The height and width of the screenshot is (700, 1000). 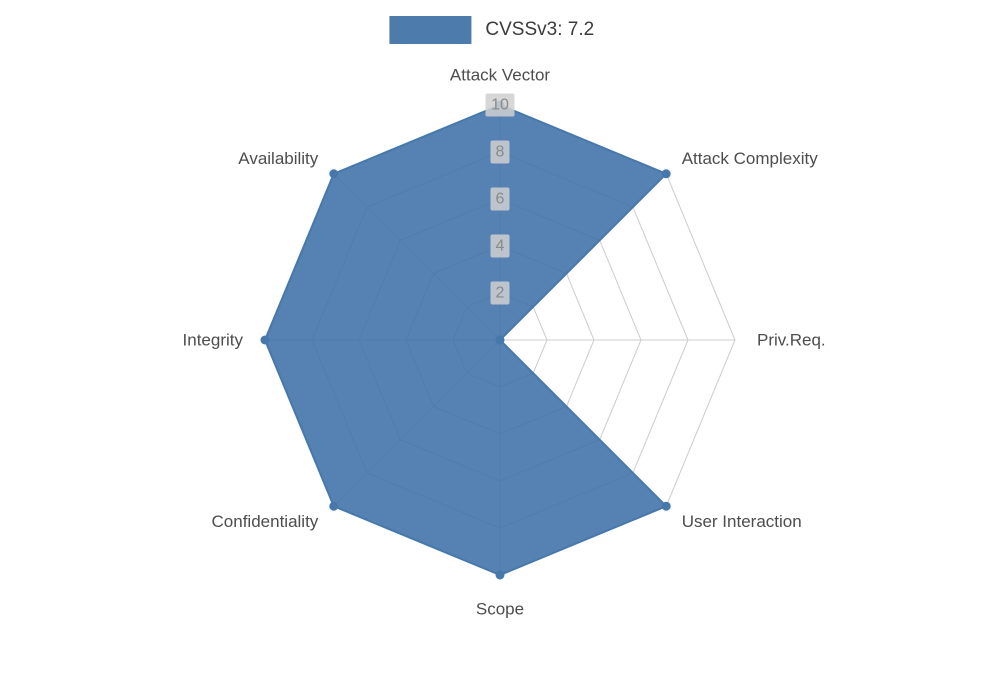 I want to click on axis-label-priv-req-: Priv.Req., so click(x=791, y=340).